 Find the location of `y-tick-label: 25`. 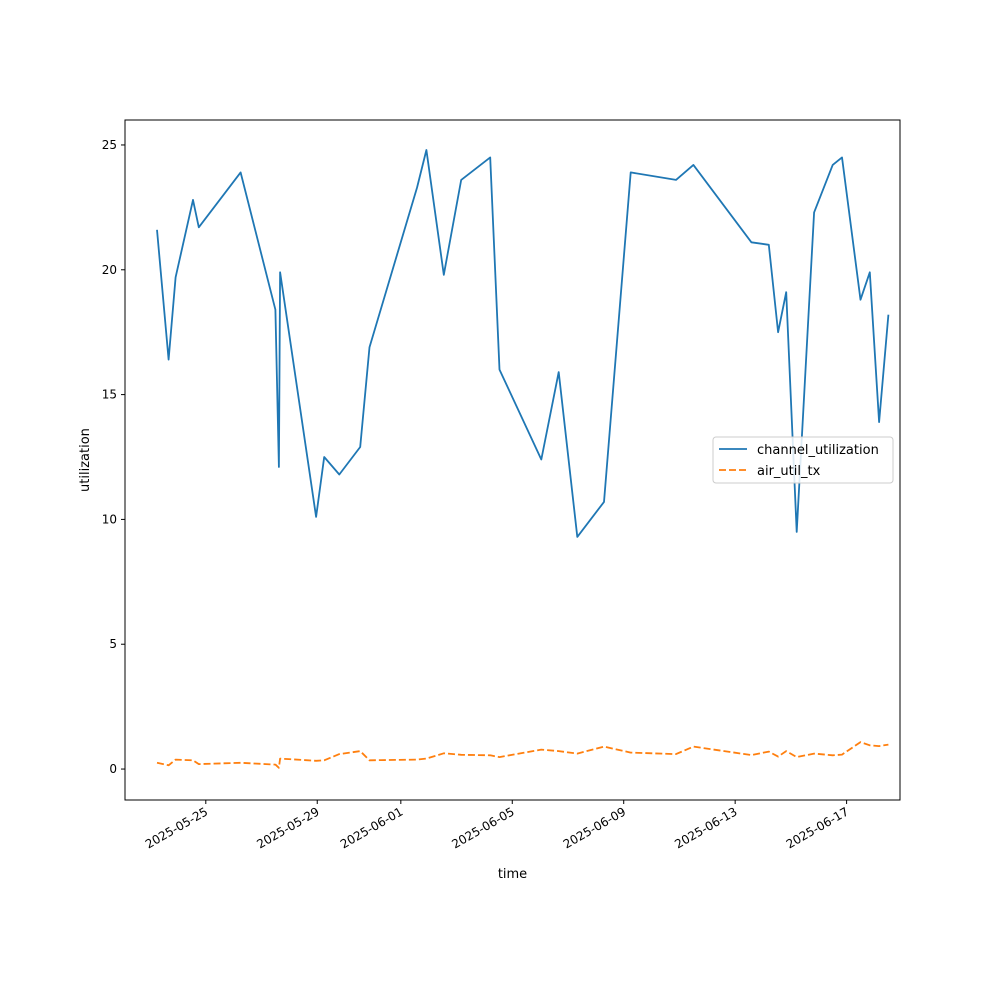

y-tick-label: 25 is located at coordinates (109, 145).